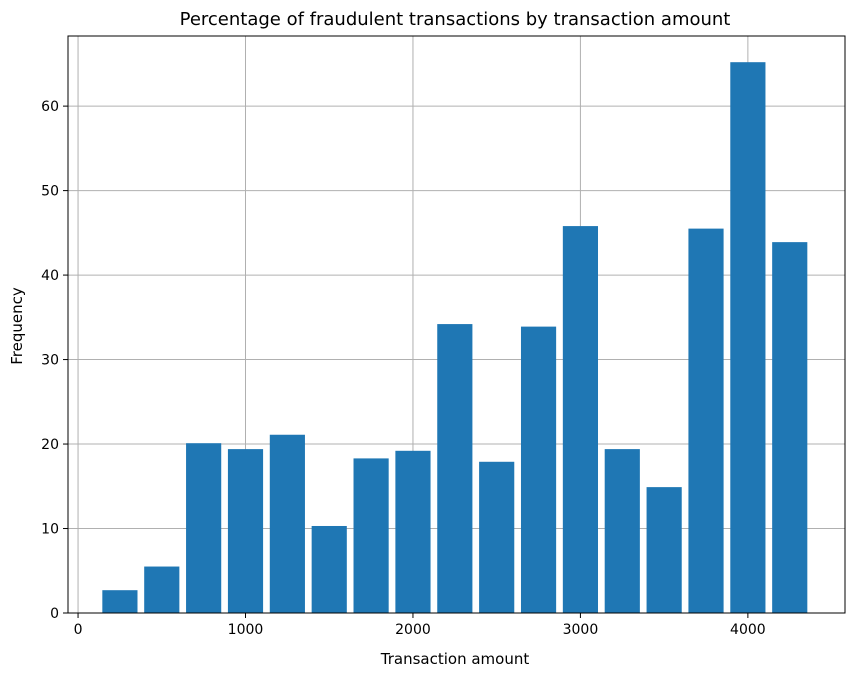 The width and height of the screenshot is (851, 673). I want to click on y-tick-label: 60, so click(50, 107).